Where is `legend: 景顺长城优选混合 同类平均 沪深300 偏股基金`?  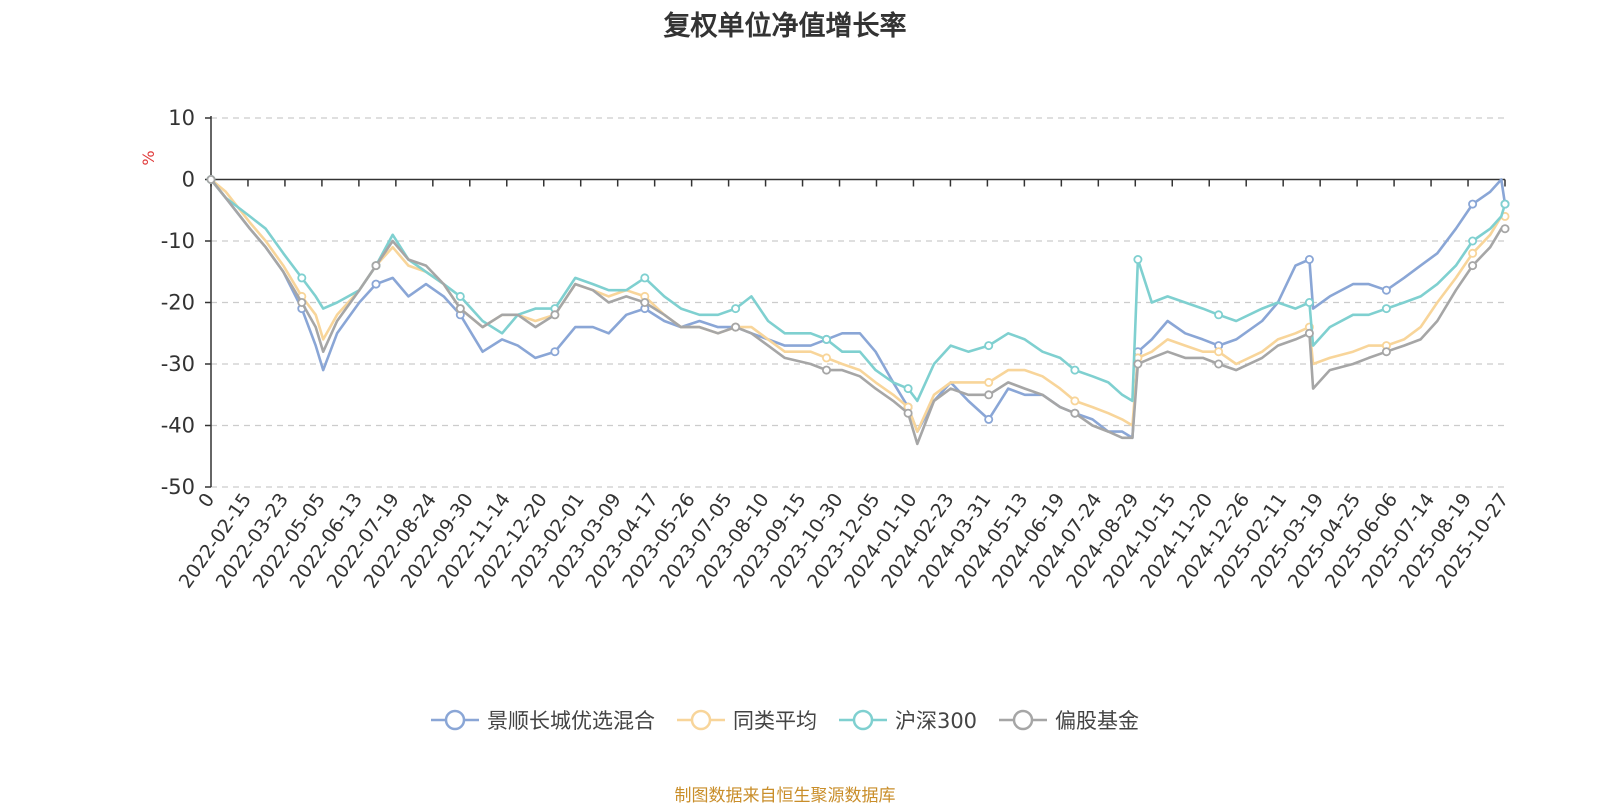
legend: 景顺长城优选混合 同类平均 沪深300 偏股基金 is located at coordinates (785, 720).